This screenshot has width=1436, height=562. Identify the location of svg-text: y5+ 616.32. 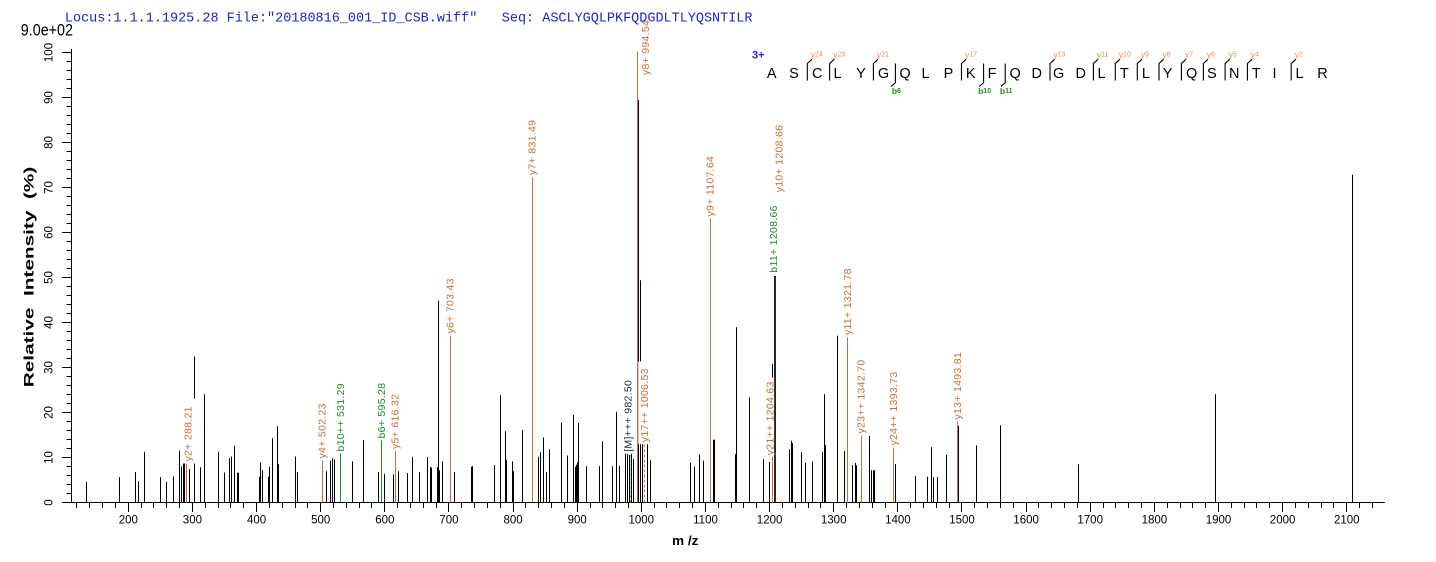
(396, 421).